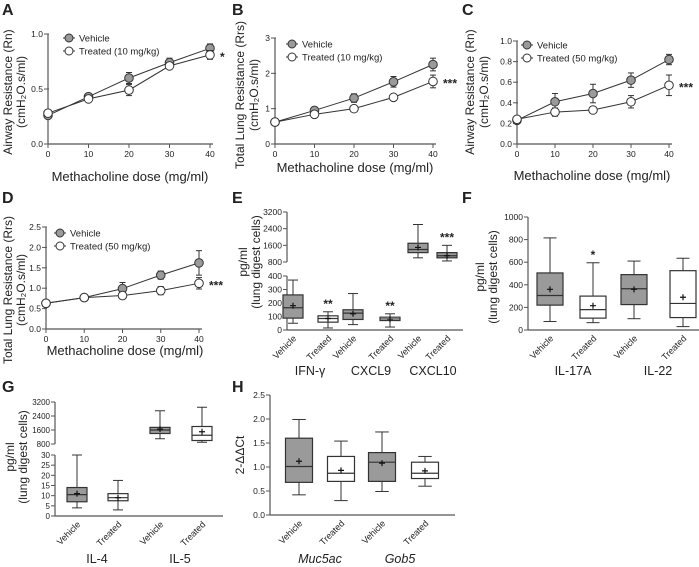 The width and height of the screenshot is (699, 567). Describe the element at coordinates (97, 559) in the screenshot. I see `group-label: IL-4` at that location.